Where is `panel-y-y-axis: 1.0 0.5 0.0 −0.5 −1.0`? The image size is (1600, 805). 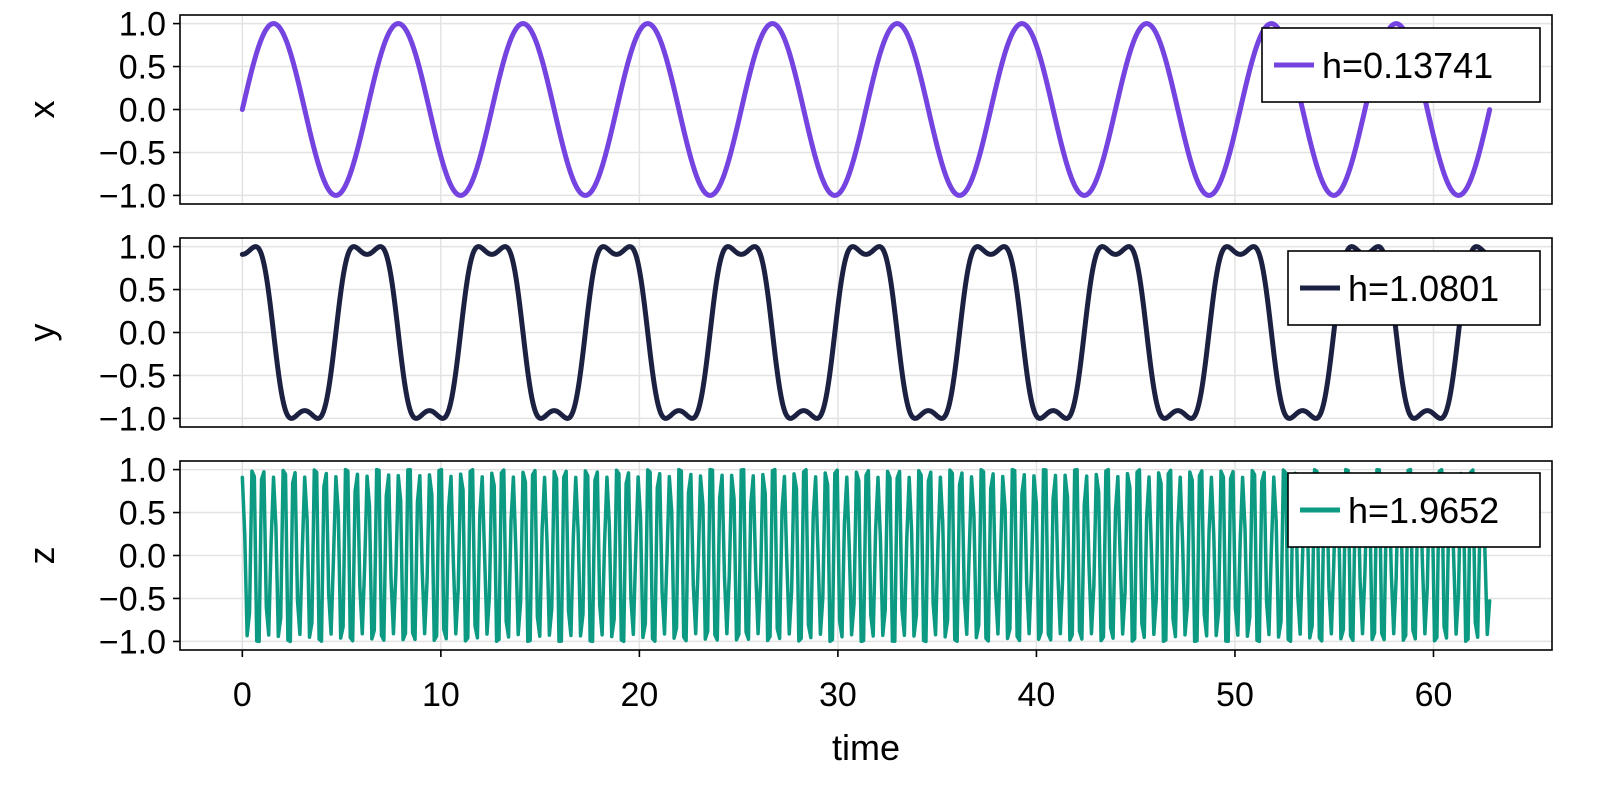 panel-y-y-axis: 1.0 0.5 0.0 −0.5 −1.0 is located at coordinates (139, 333).